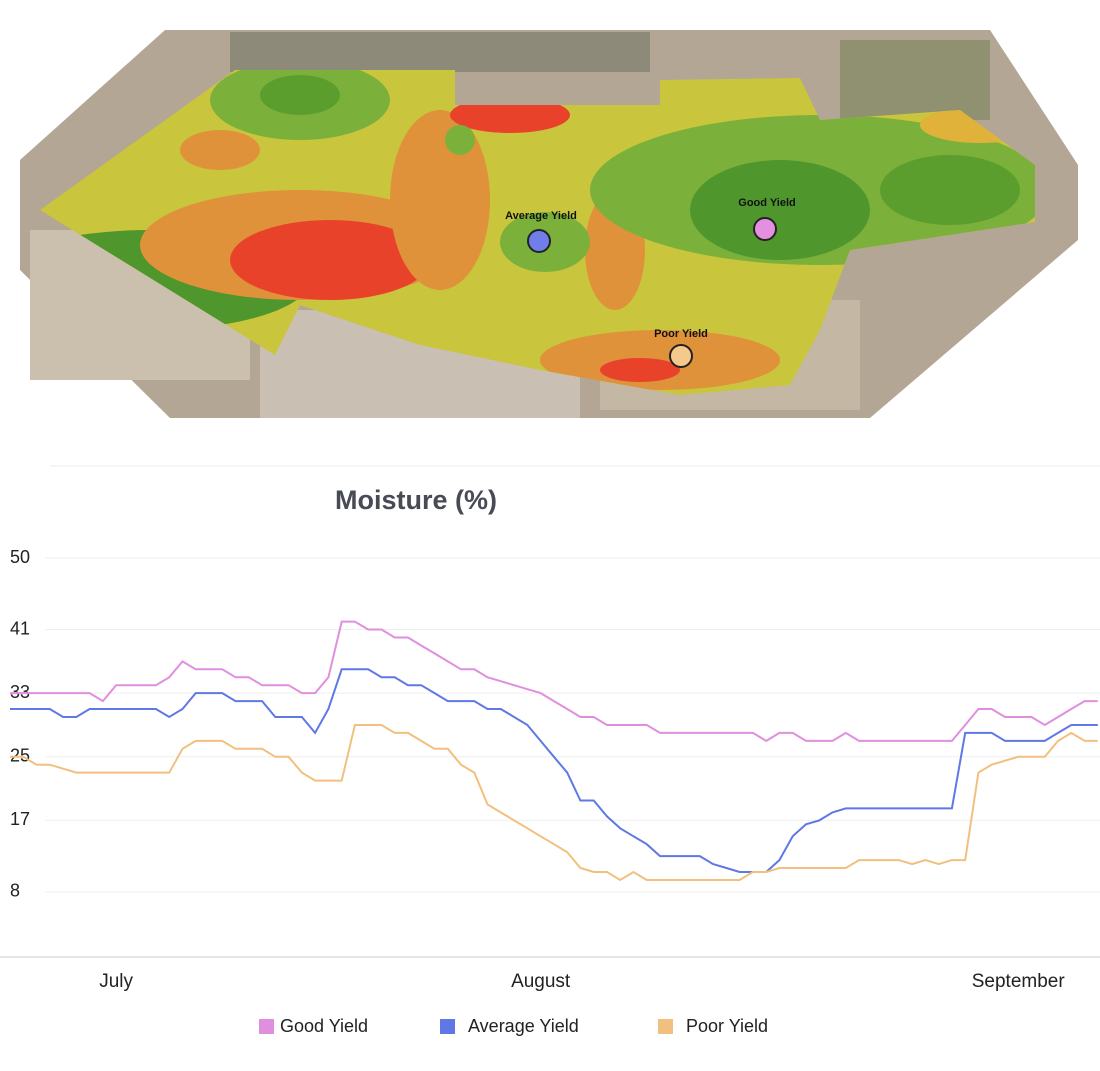 This screenshot has height=1071, width=1100. Describe the element at coordinates (541, 981) in the screenshot. I see `x-tick-label: August` at that location.